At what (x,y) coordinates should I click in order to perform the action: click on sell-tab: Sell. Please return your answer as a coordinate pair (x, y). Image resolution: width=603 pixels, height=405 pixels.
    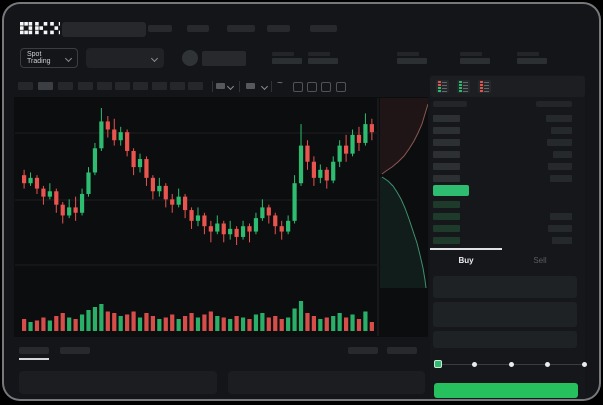
    Looking at the image, I should click on (540, 260).